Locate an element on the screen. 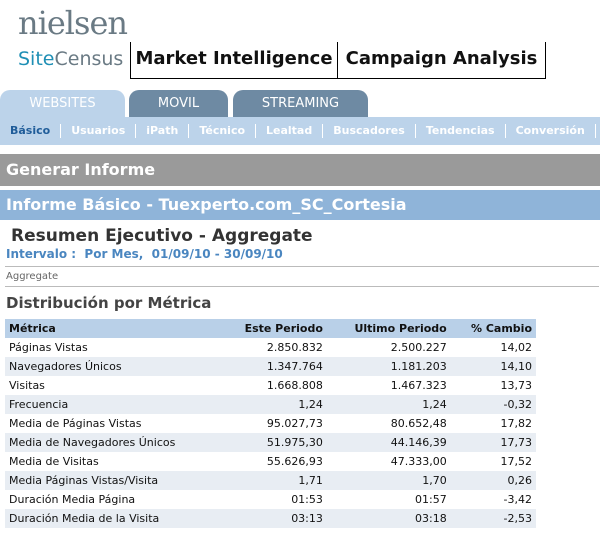 This screenshot has height=537, width=600. table-cell: 47.333,00 is located at coordinates (418, 461).